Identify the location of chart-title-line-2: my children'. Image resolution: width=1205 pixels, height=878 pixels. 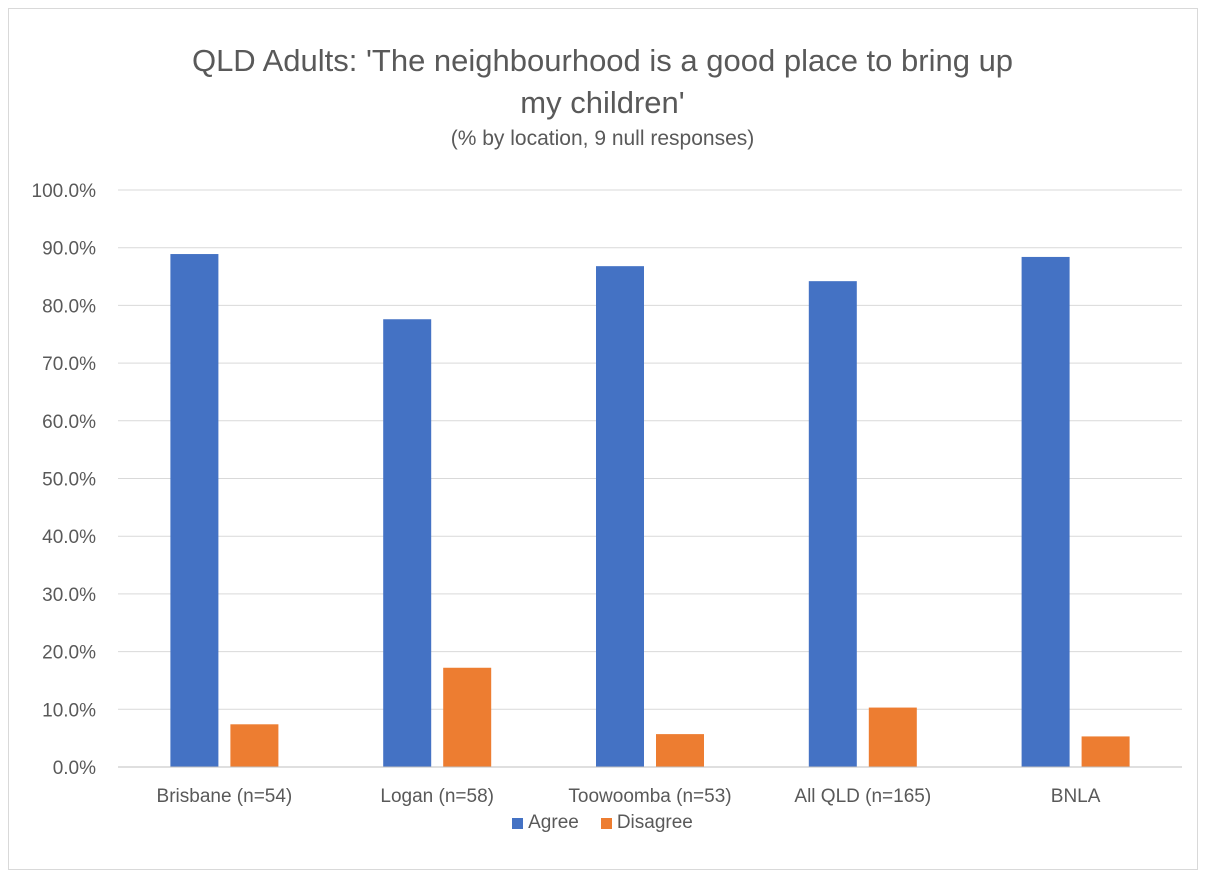
(602, 102).